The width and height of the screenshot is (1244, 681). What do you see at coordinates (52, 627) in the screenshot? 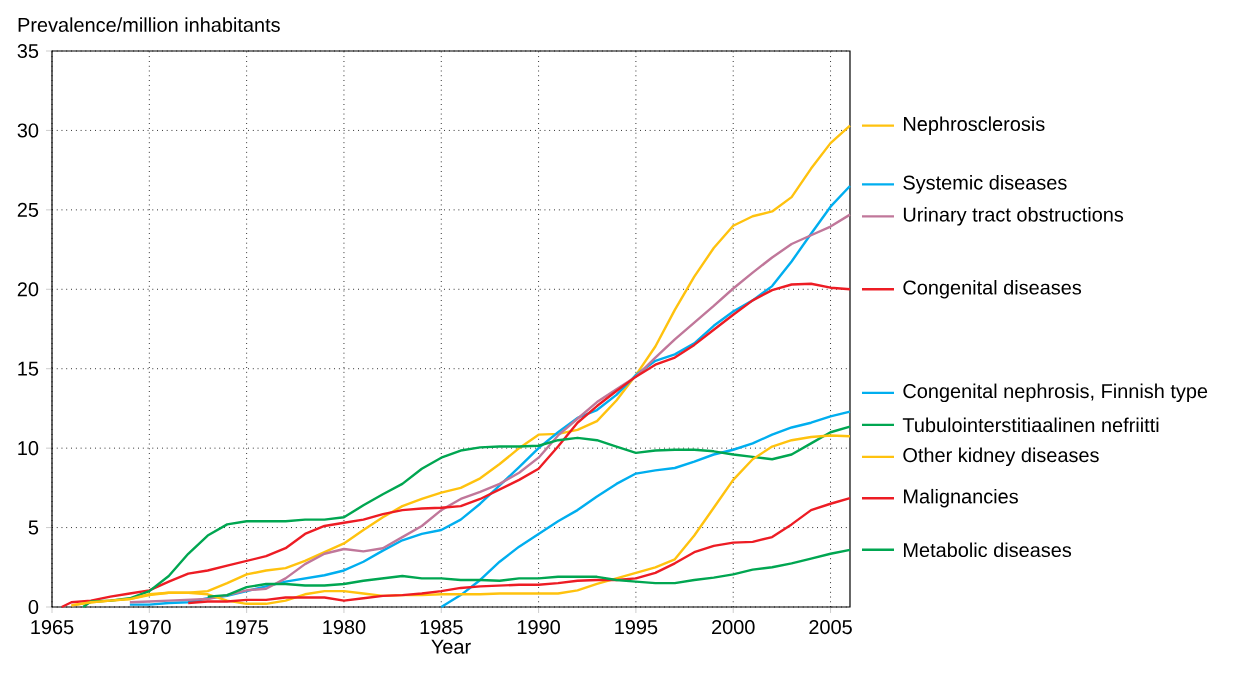
I see `x-tick-label: 1965` at bounding box center [52, 627].